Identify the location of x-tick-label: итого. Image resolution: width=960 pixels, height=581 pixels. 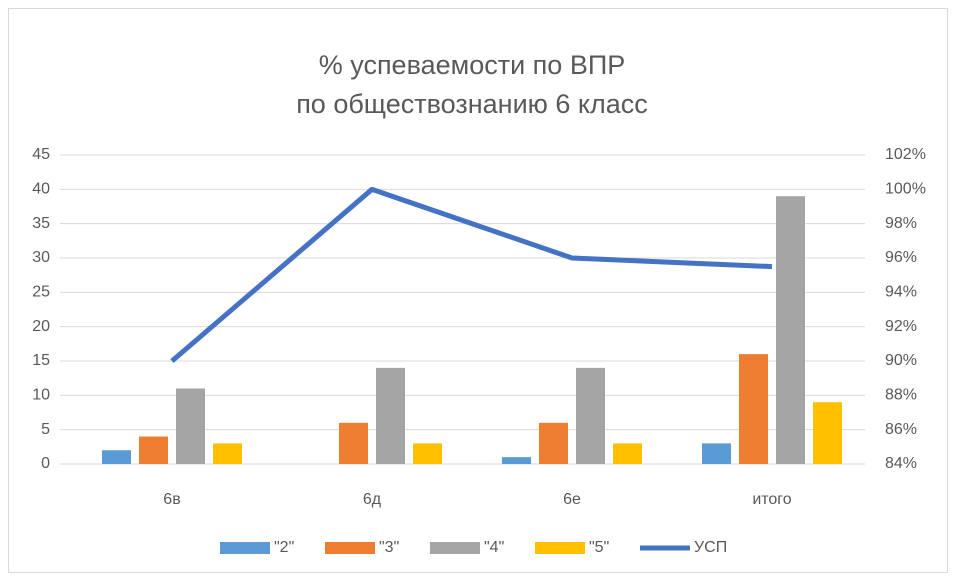
(771, 499).